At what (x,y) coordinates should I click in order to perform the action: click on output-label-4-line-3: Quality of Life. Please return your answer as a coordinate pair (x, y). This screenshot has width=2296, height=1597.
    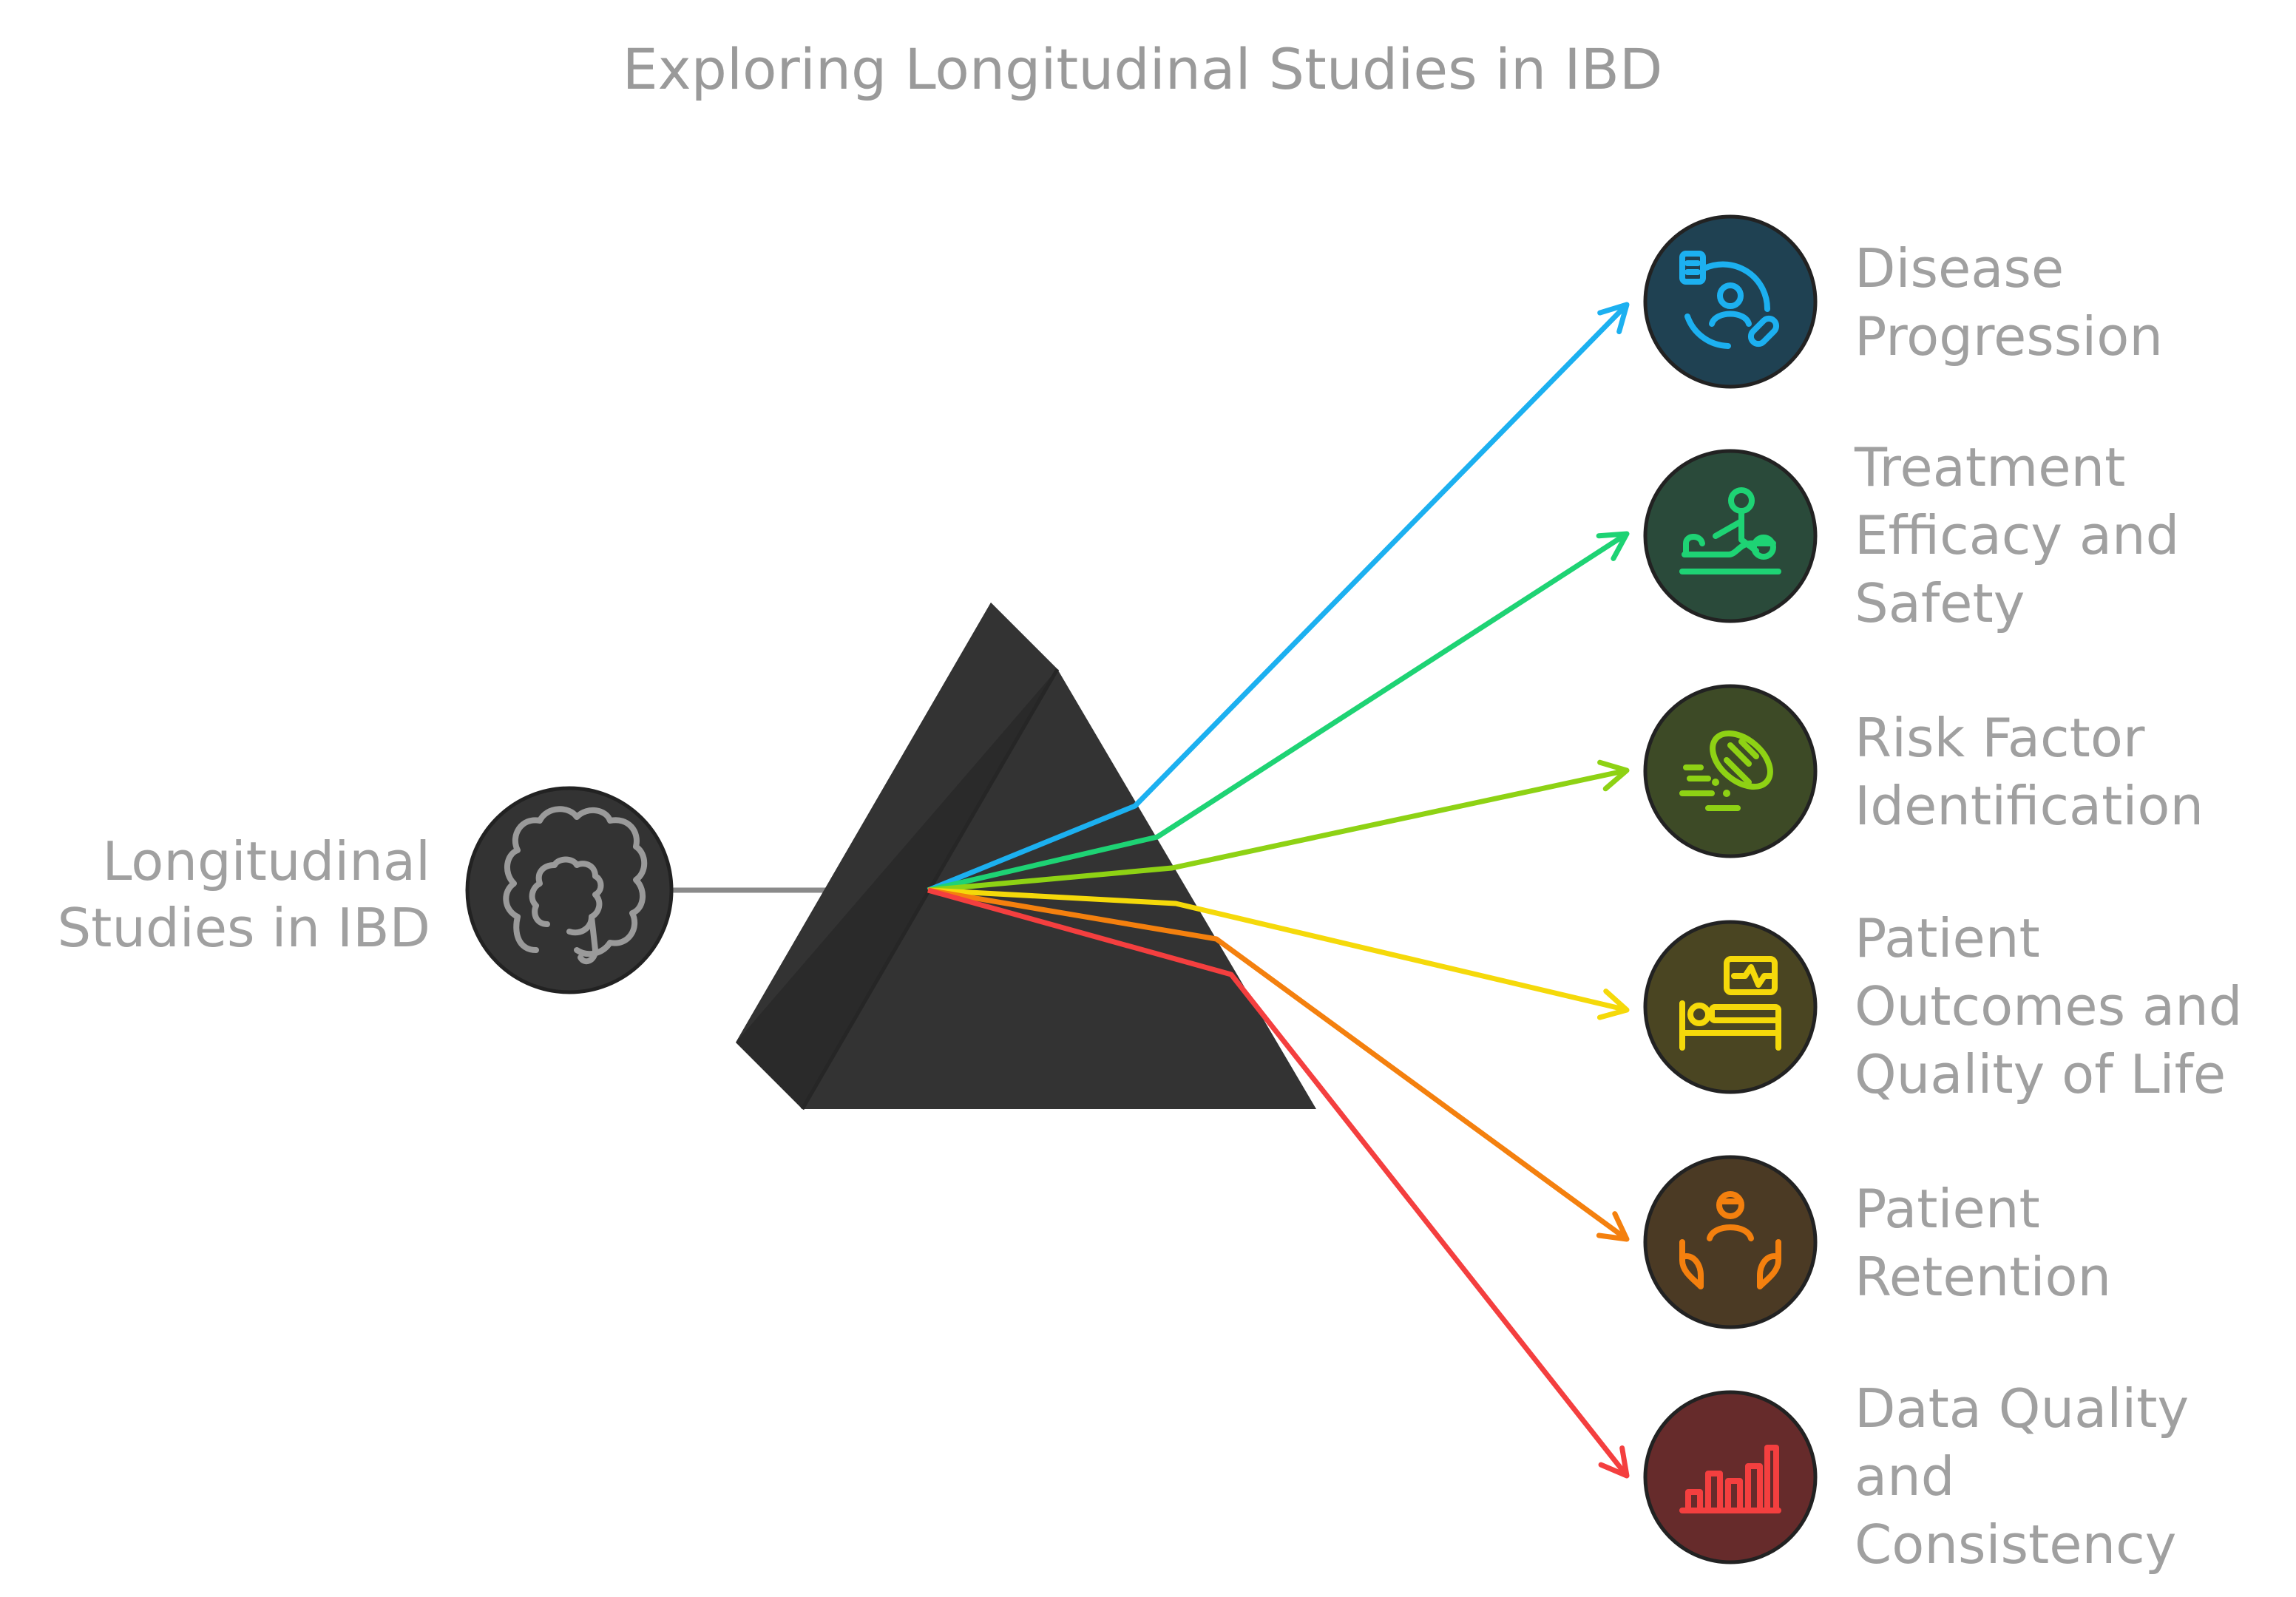
    Looking at the image, I should click on (2040, 1074).